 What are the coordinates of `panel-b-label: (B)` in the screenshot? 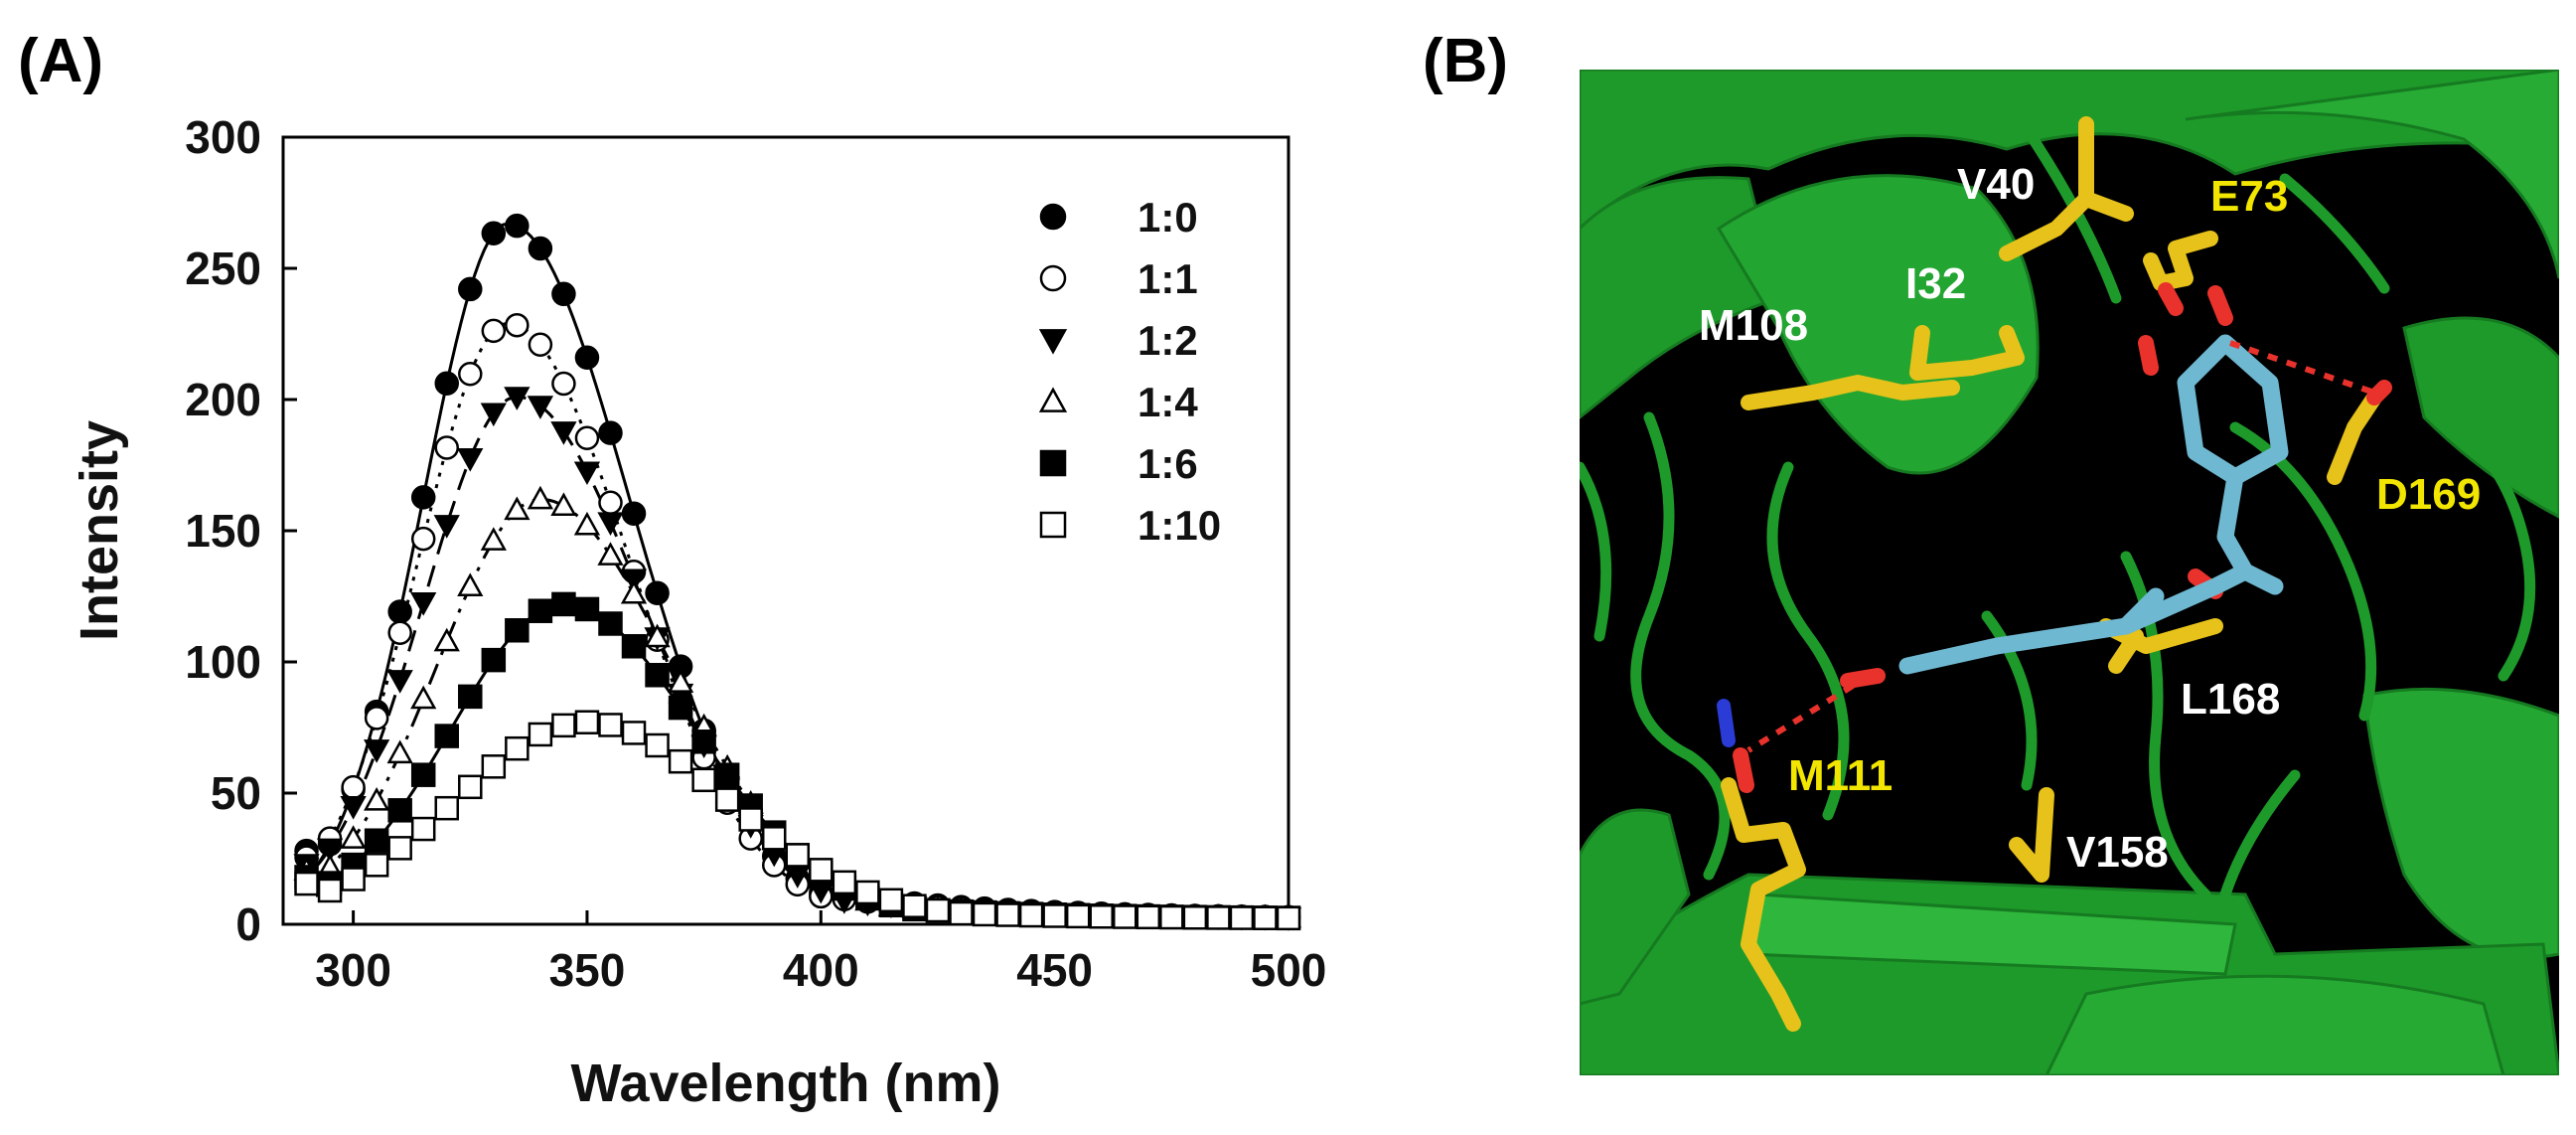 It's located at (1465, 61).